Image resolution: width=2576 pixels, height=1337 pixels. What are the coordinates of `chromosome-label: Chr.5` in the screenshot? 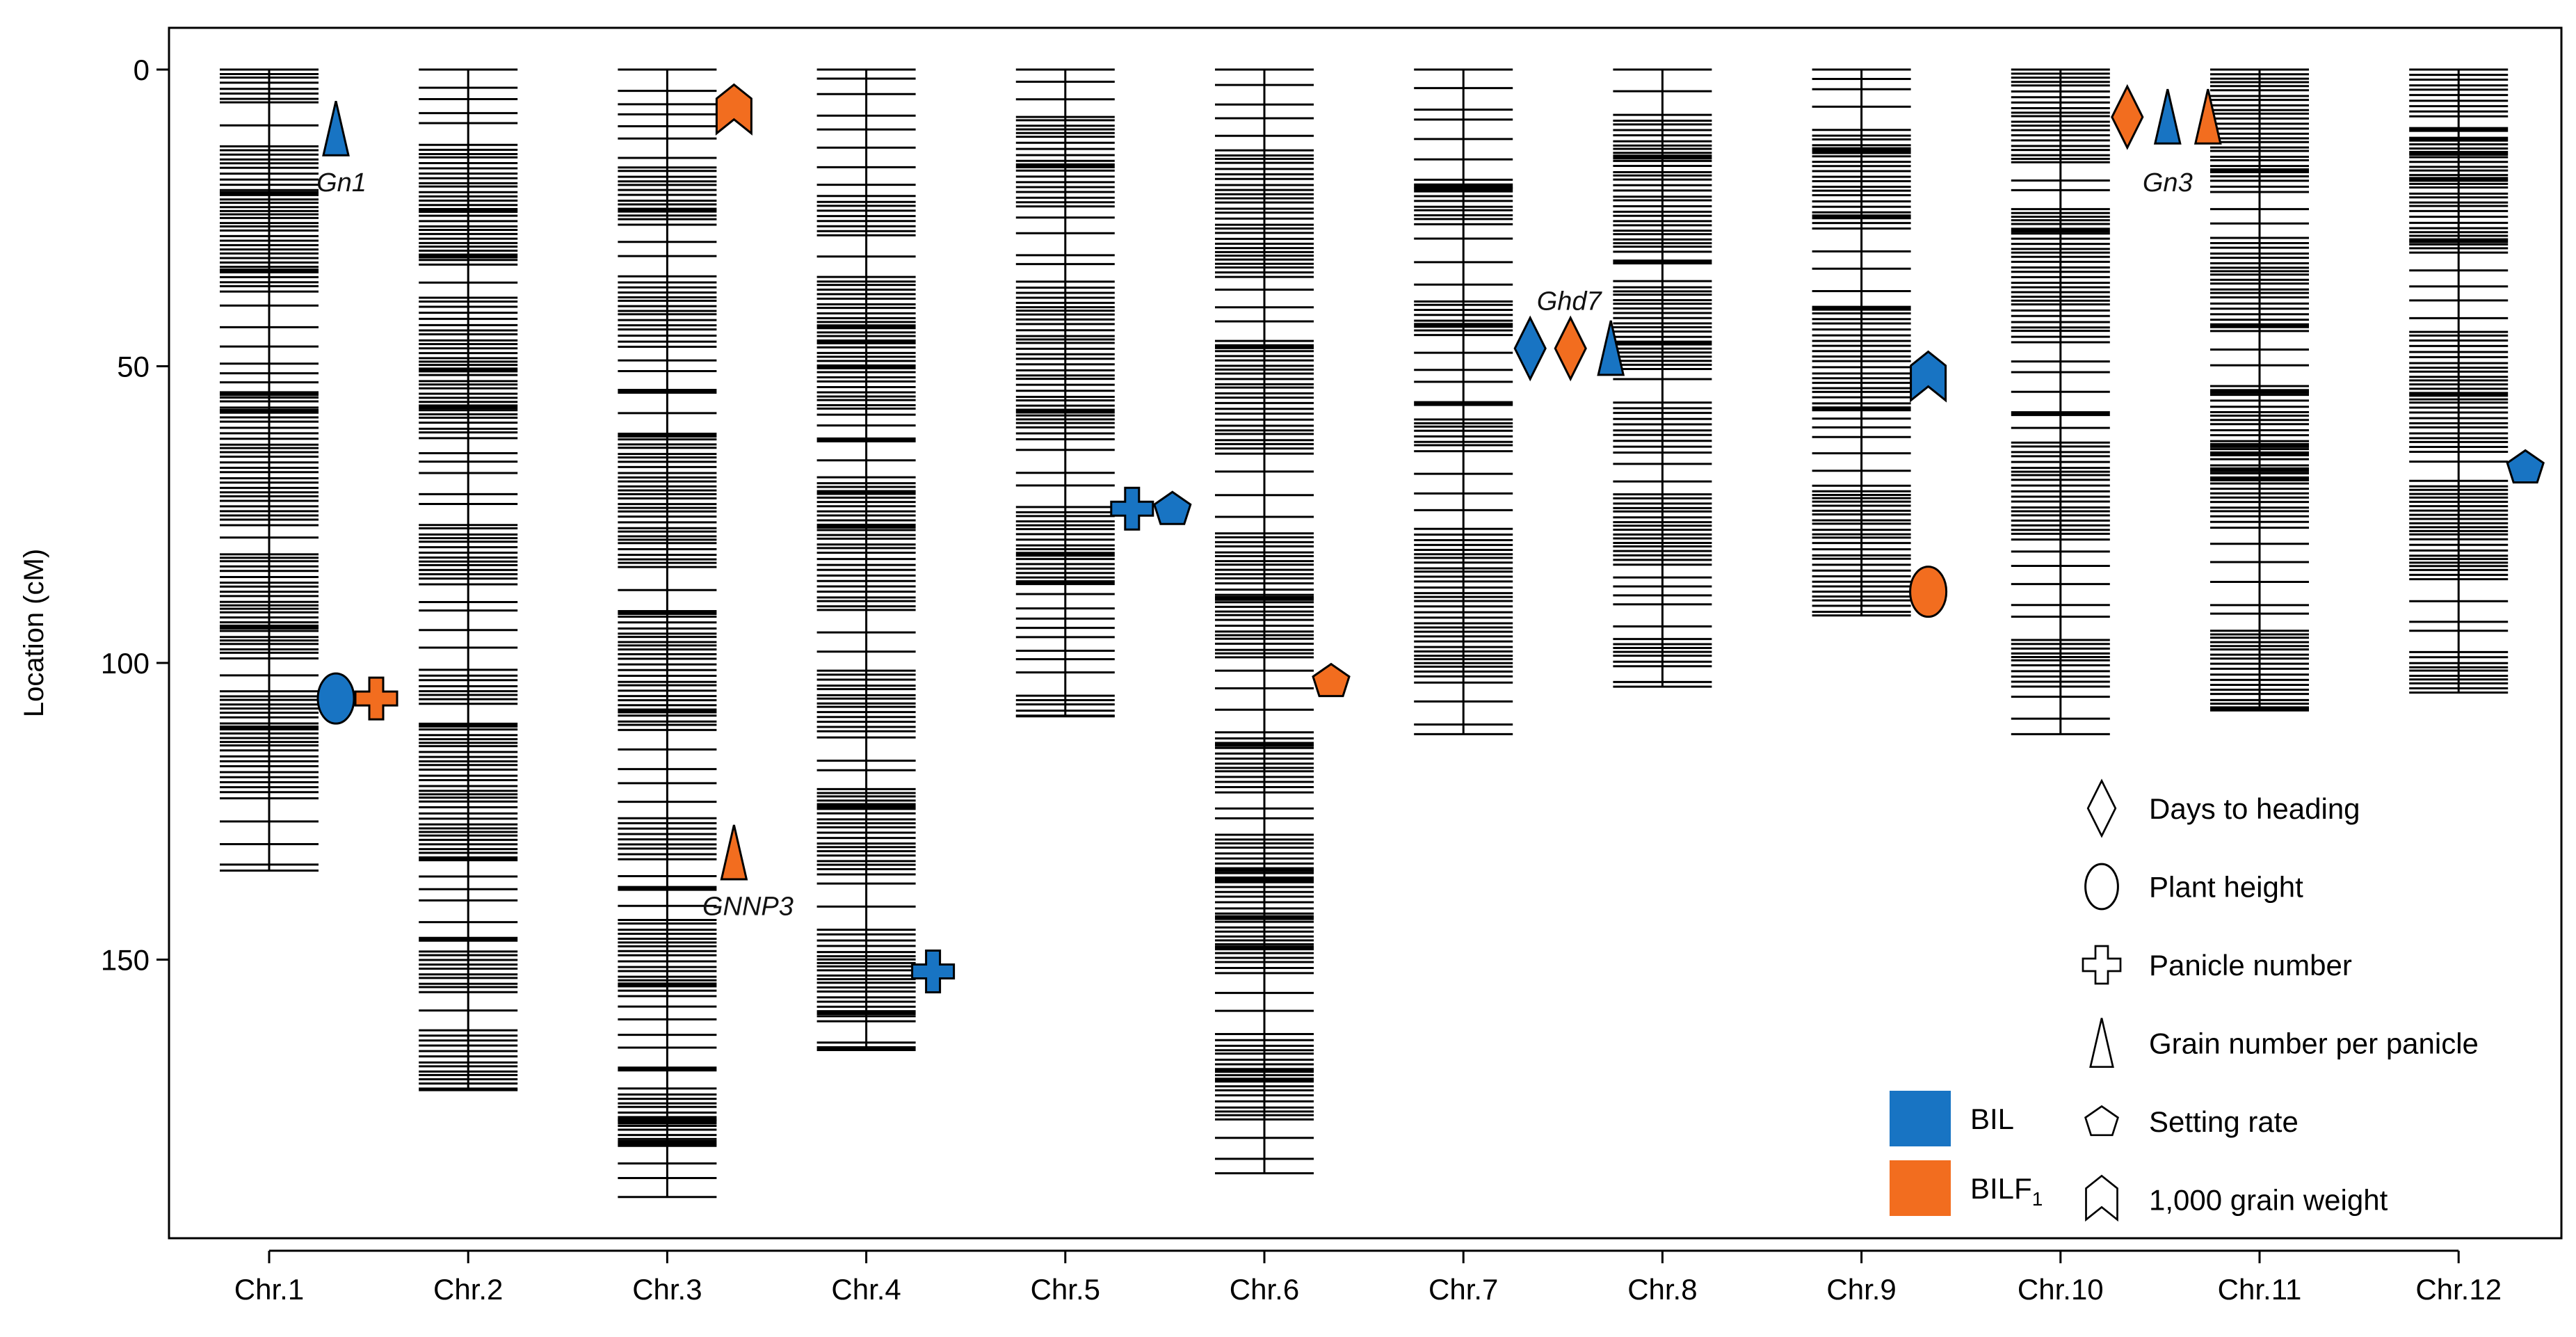 It's located at (1065, 1289).